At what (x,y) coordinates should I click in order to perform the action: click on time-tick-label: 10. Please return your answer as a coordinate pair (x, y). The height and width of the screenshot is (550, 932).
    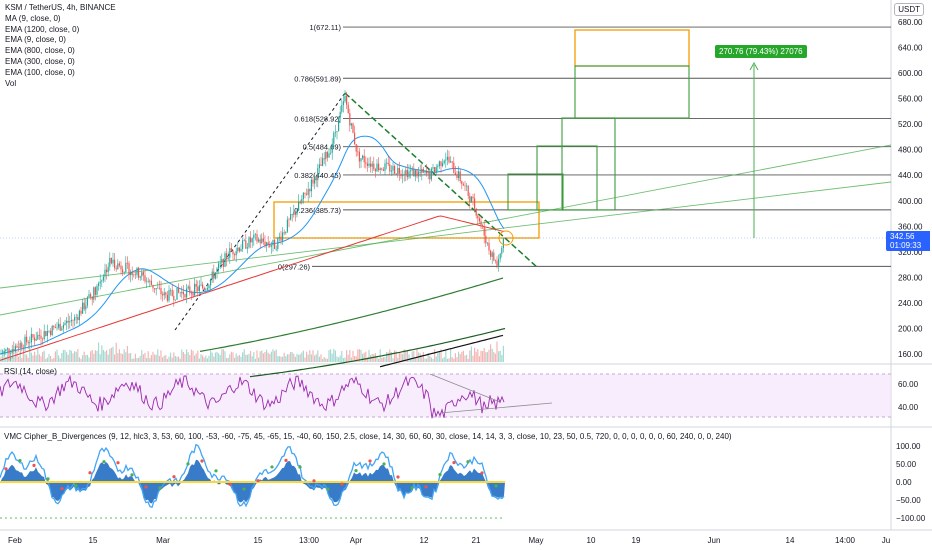
    Looking at the image, I should click on (591, 540).